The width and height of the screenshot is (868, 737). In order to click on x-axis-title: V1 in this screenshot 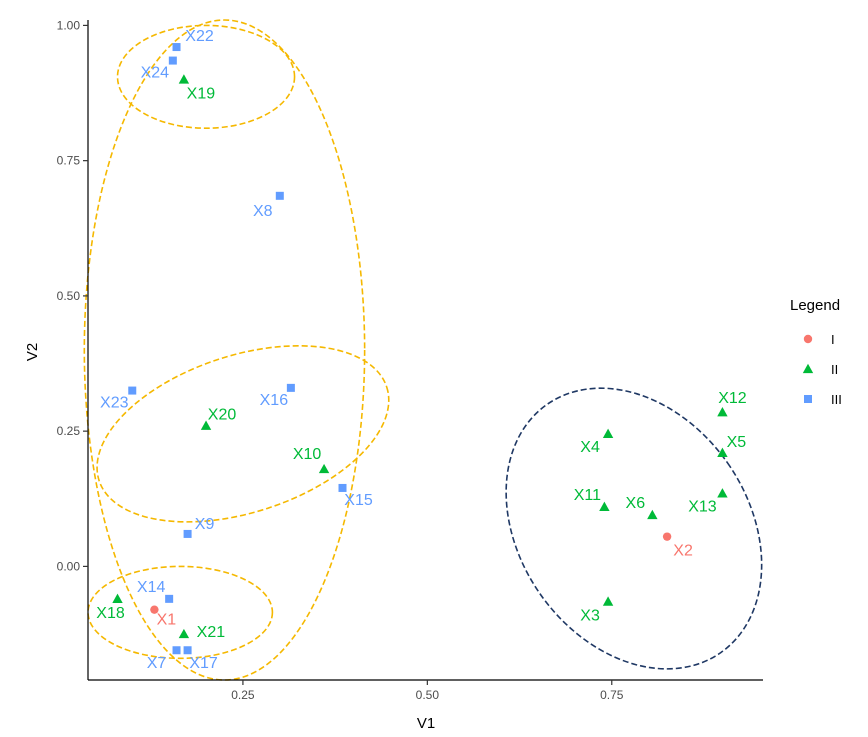, I will do `click(426, 723)`.